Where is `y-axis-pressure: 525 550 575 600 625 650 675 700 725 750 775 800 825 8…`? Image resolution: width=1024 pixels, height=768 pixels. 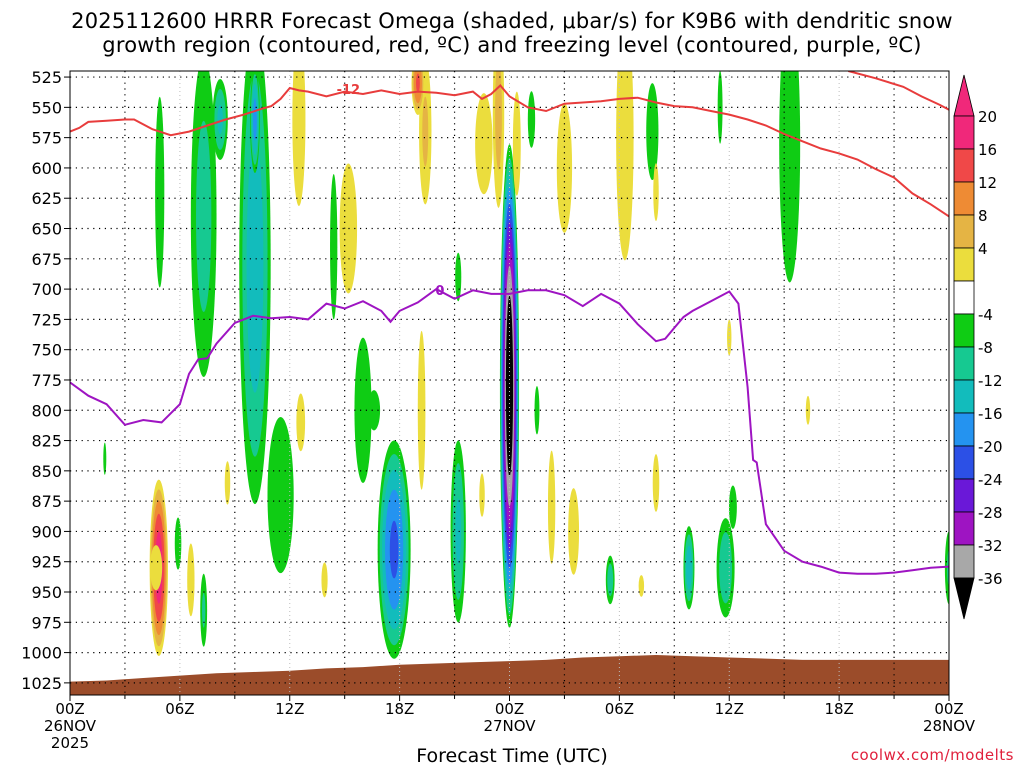
y-axis-pressure: 525 550 575 600 625 650 675 700 725 750 775 800 825 8… is located at coordinates (45, 380).